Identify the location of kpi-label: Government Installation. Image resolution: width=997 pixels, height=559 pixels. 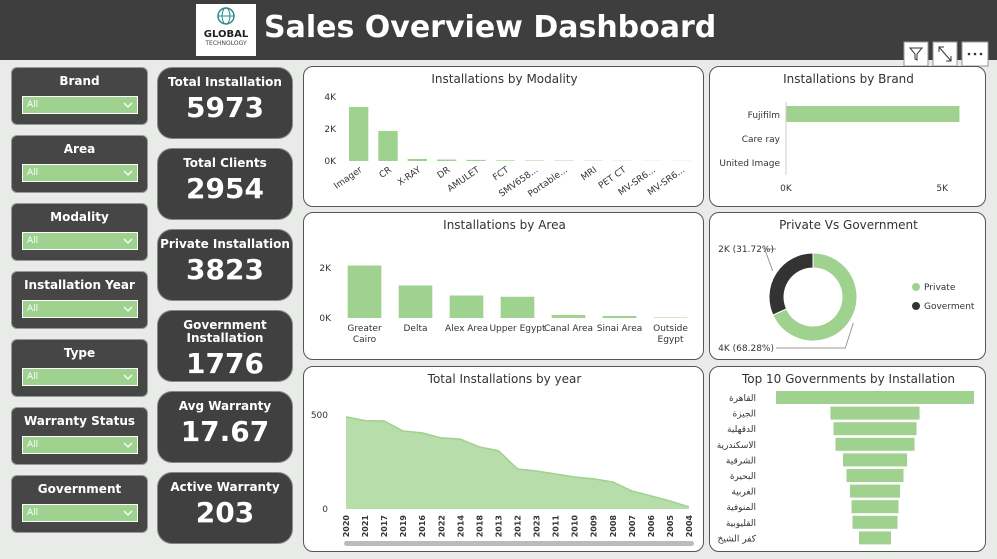
(225, 331).